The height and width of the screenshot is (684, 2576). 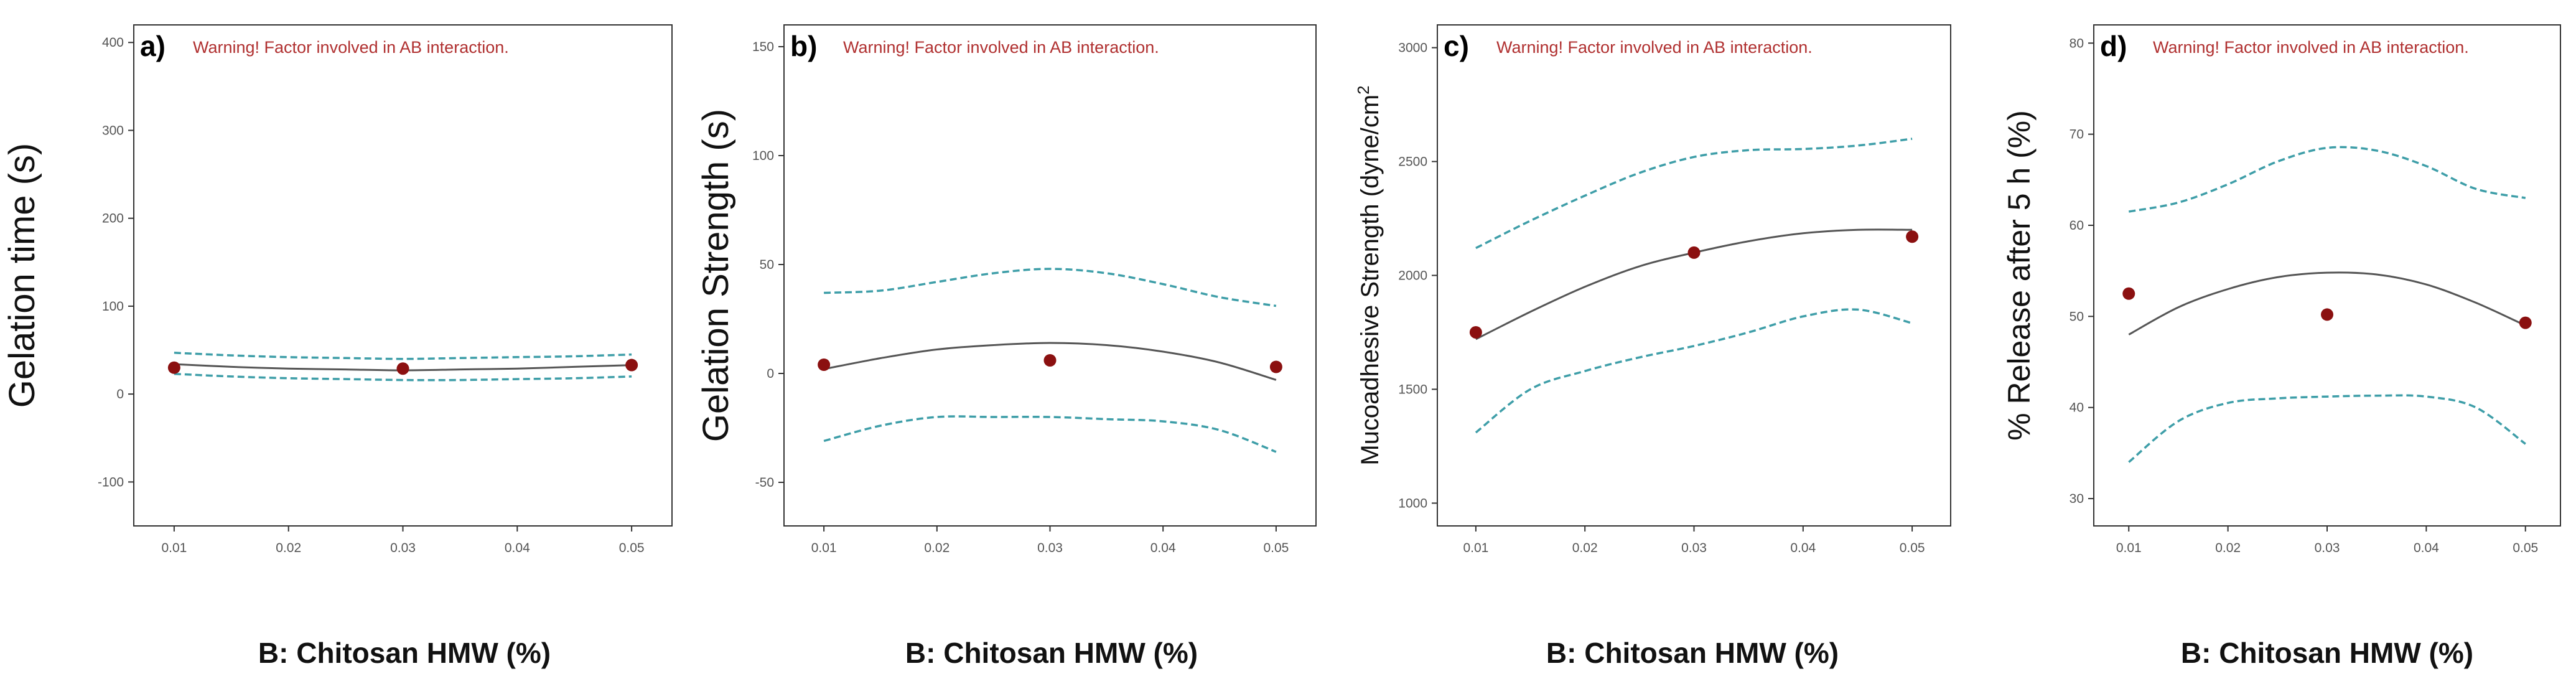 I want to click on y-tick-label: 2500, so click(x=1412, y=162).